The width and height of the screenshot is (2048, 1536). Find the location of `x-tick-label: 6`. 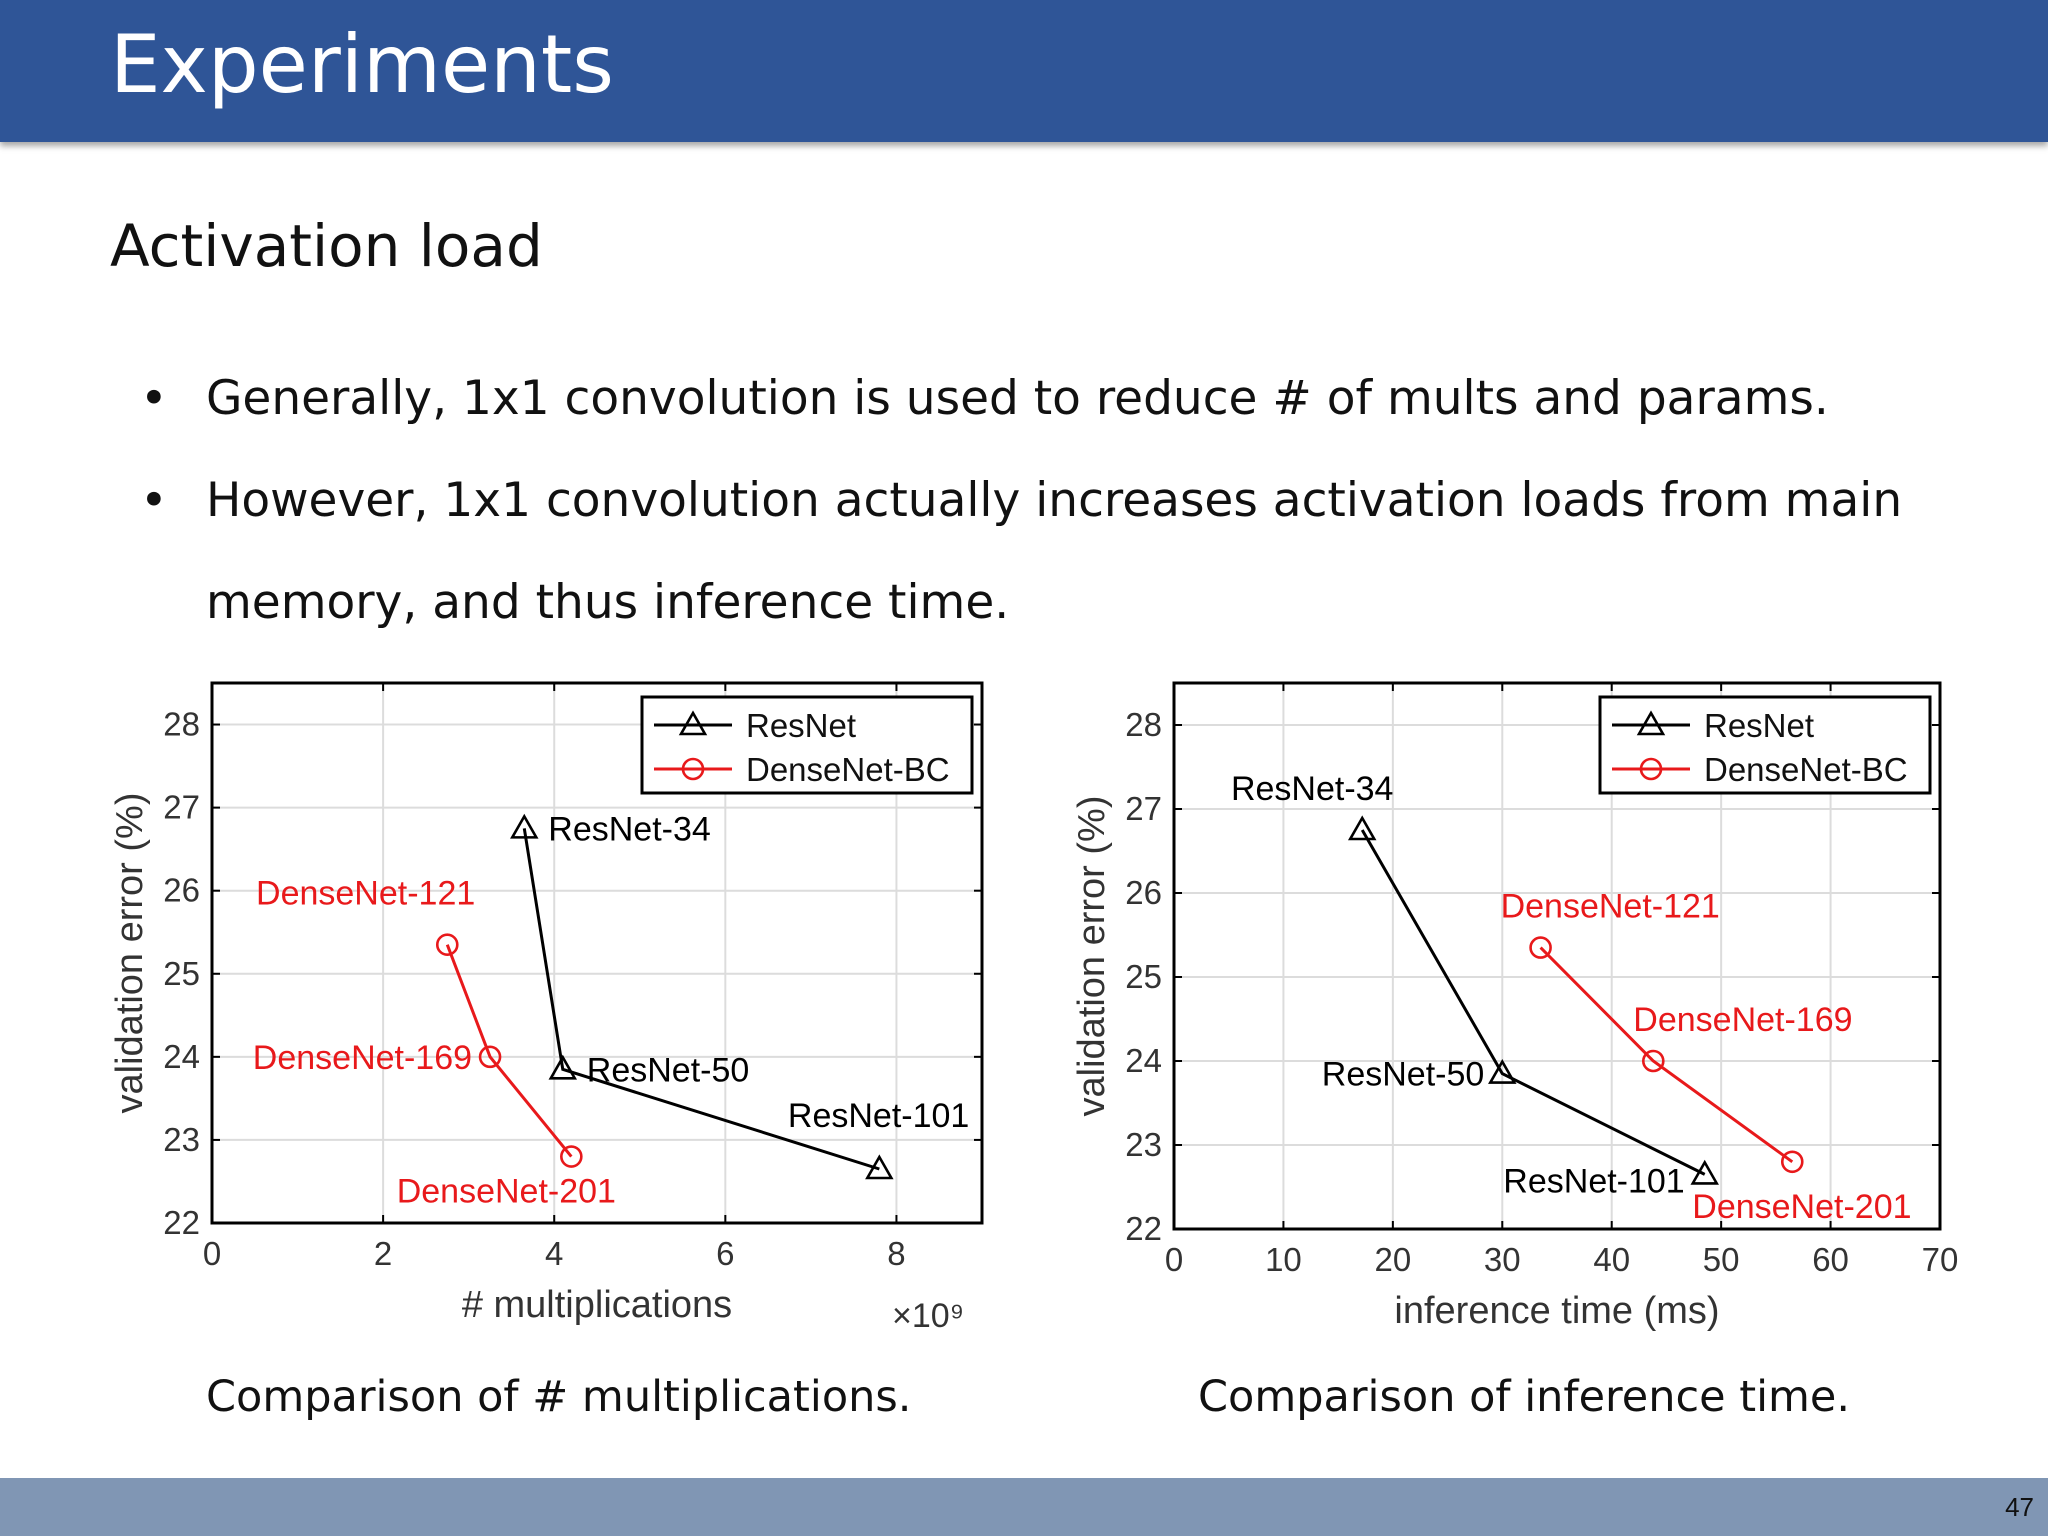

x-tick-label: 6 is located at coordinates (725, 1253).